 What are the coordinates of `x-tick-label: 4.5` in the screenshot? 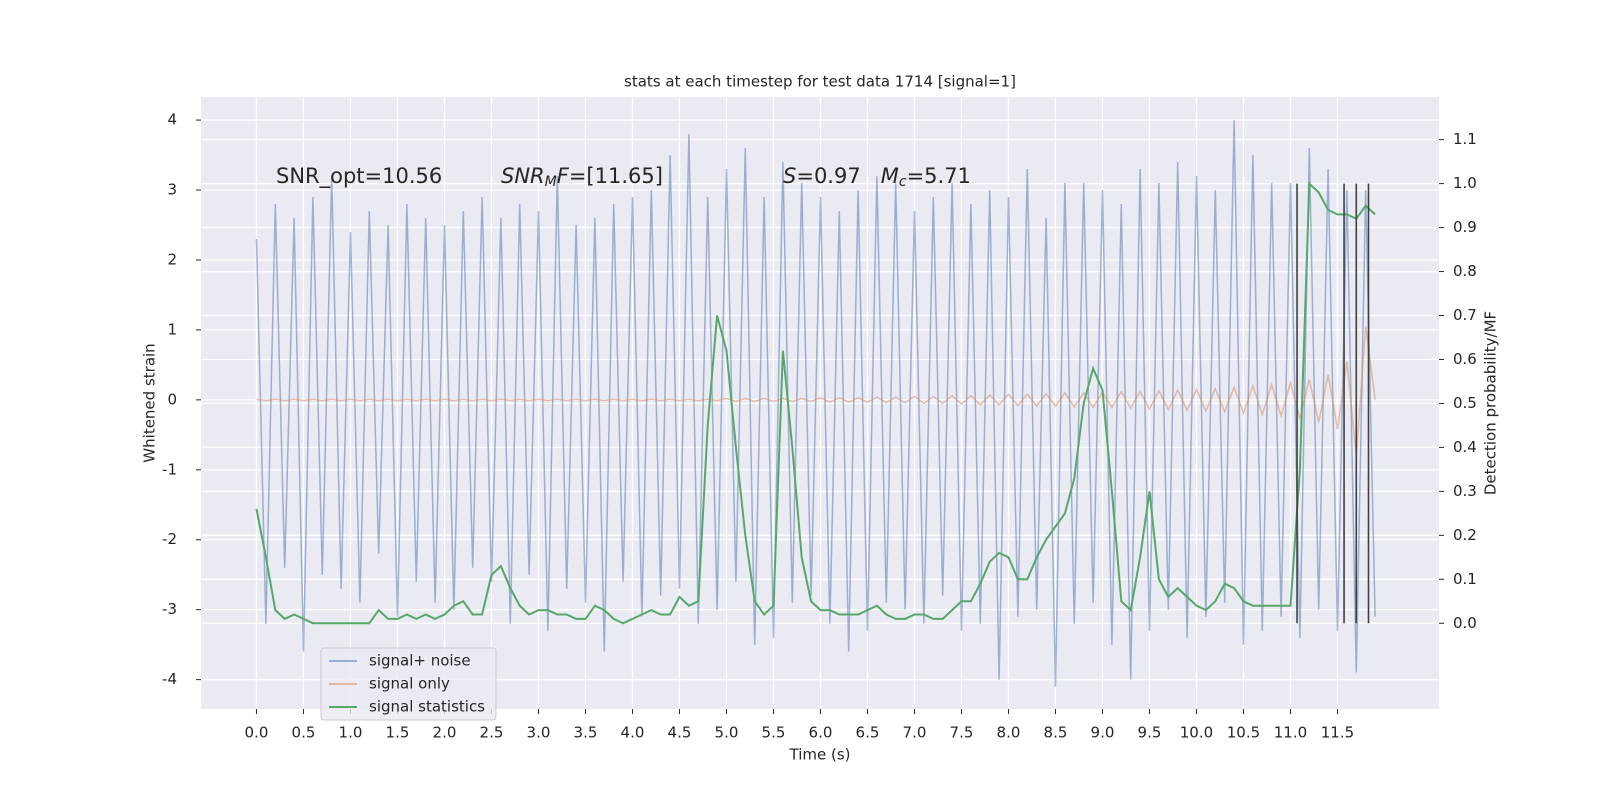 It's located at (680, 733).